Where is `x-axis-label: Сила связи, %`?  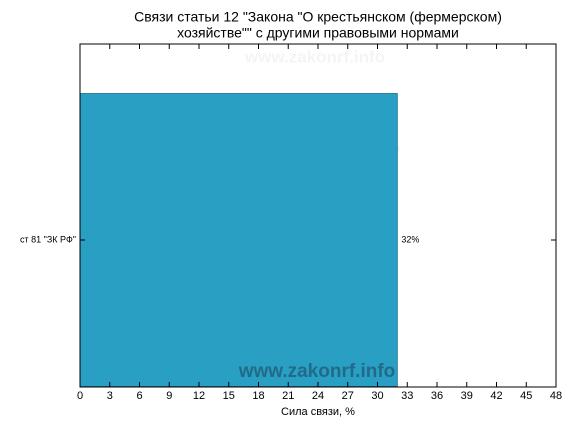 x-axis-label: Сила связи, % is located at coordinates (318, 412).